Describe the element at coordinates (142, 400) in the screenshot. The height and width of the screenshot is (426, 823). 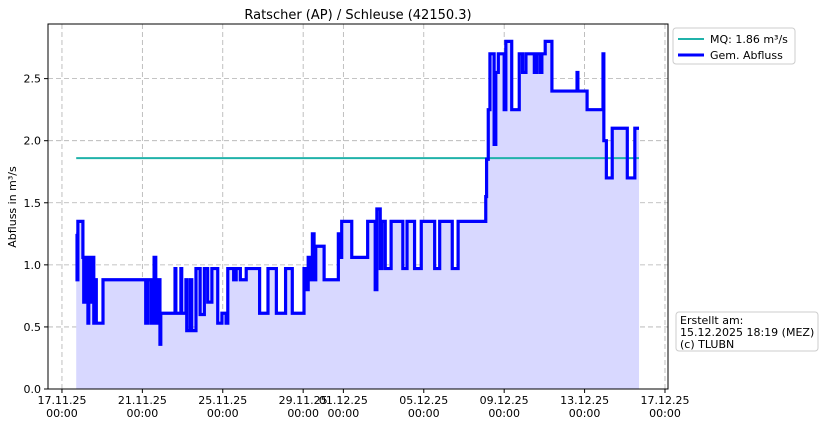
I see `x-tick-label: 21.11.25` at that location.